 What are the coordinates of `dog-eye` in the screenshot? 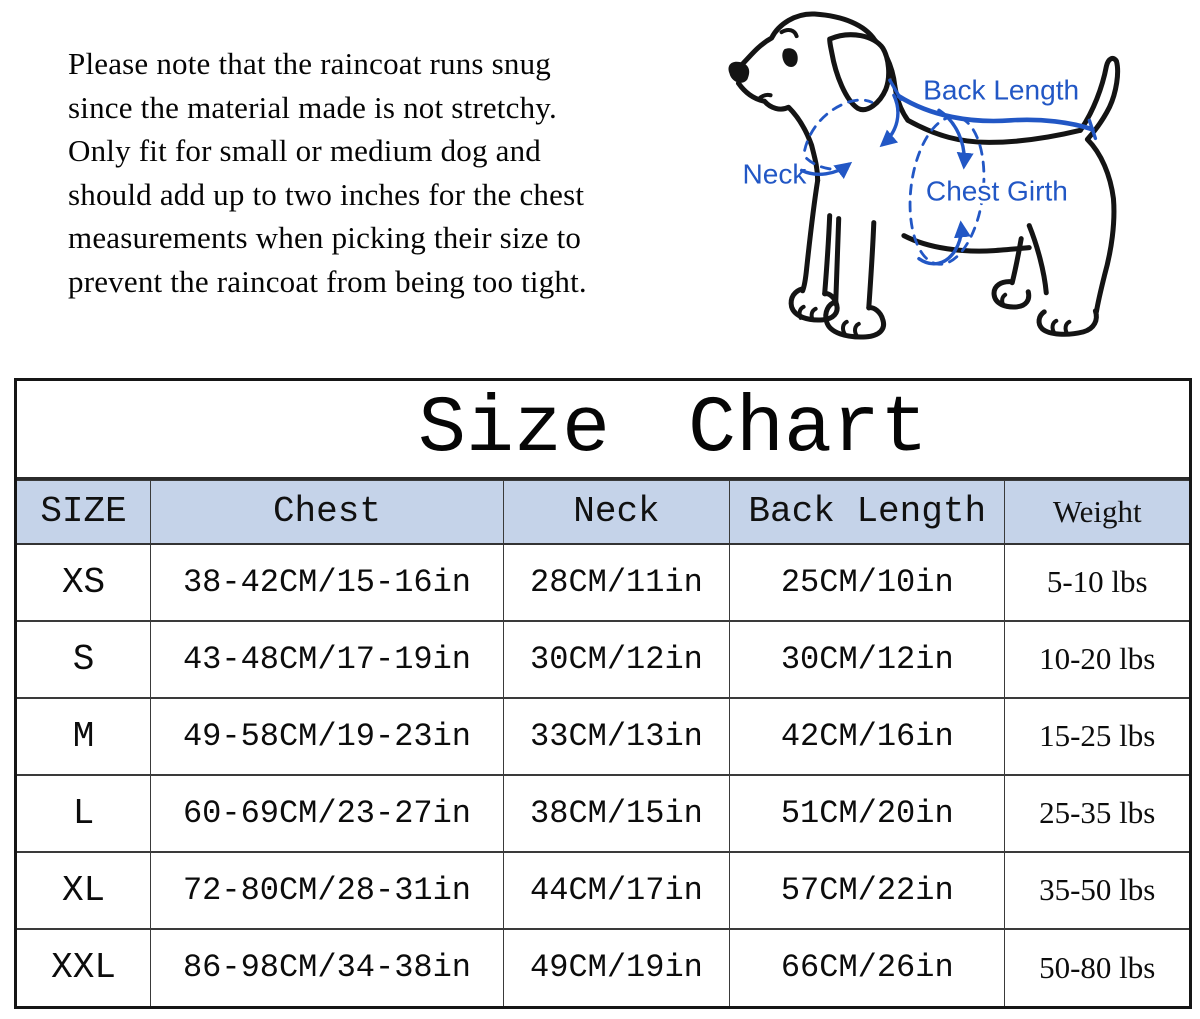 It's located at (790, 58).